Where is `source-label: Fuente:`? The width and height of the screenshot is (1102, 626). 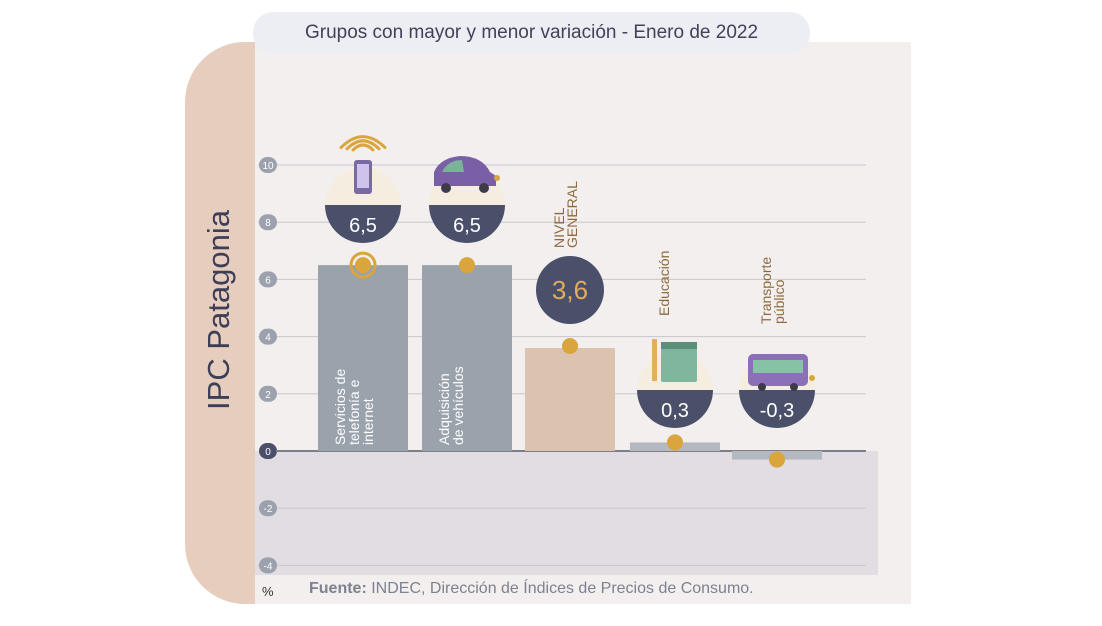 source-label: Fuente: is located at coordinates (338, 588).